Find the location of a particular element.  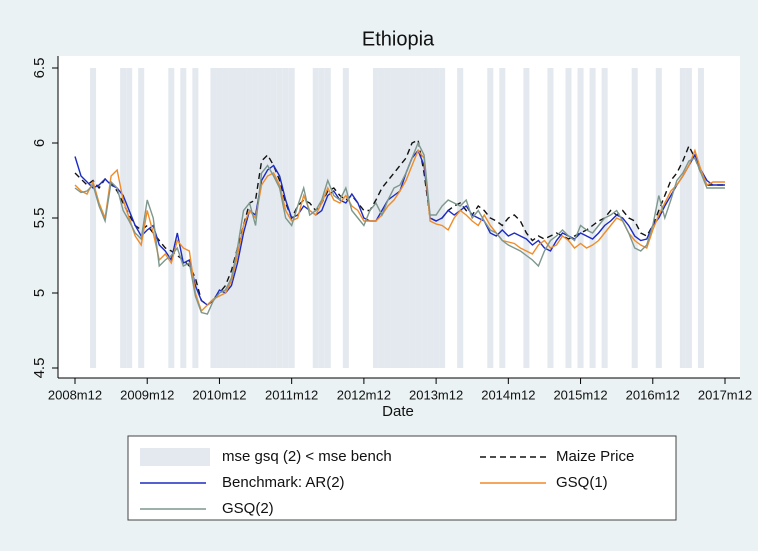

chart-title: Ethiopia is located at coordinates (398, 39).